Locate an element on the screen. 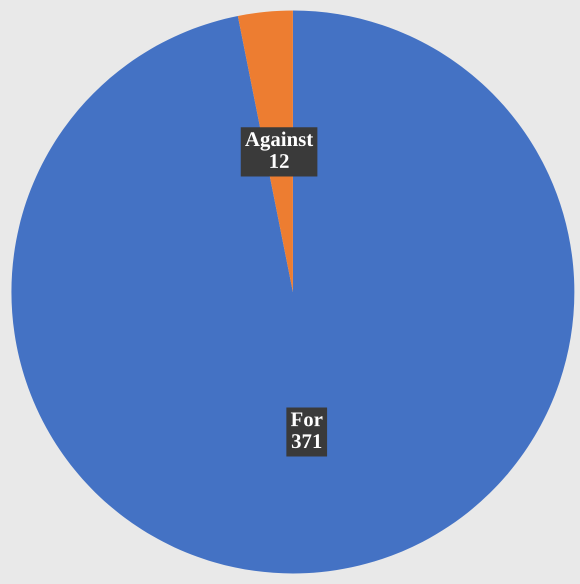  data-label: 371 is located at coordinates (307, 441).